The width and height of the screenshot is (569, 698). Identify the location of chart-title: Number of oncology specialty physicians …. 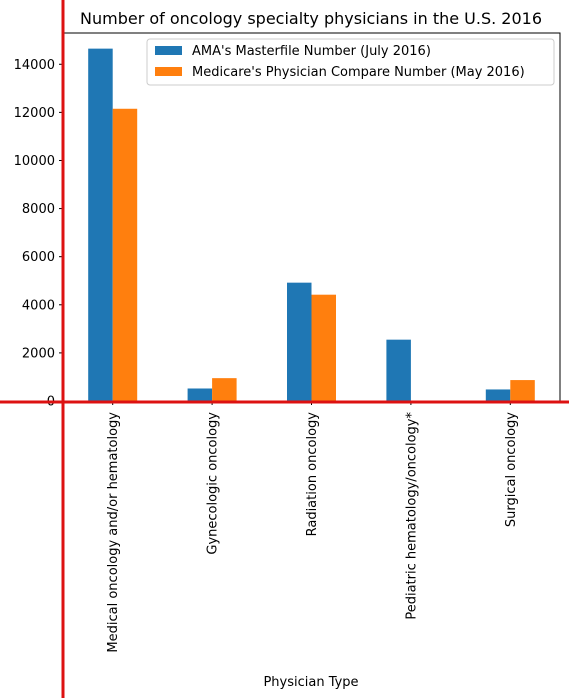
(311, 18).